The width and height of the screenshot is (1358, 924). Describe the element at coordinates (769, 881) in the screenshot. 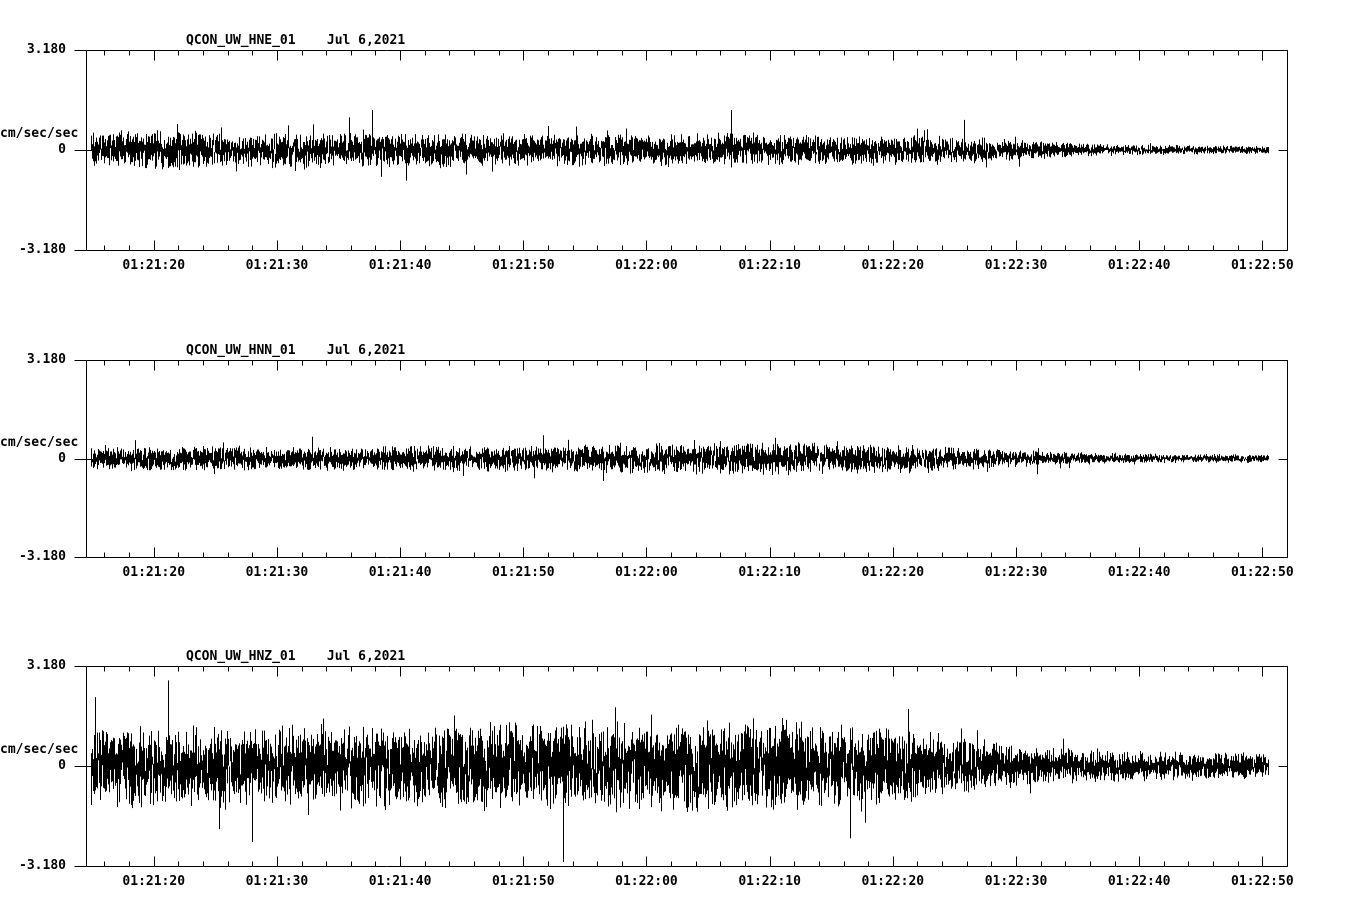

I see `x-tick-label: 01:22:10` at that location.